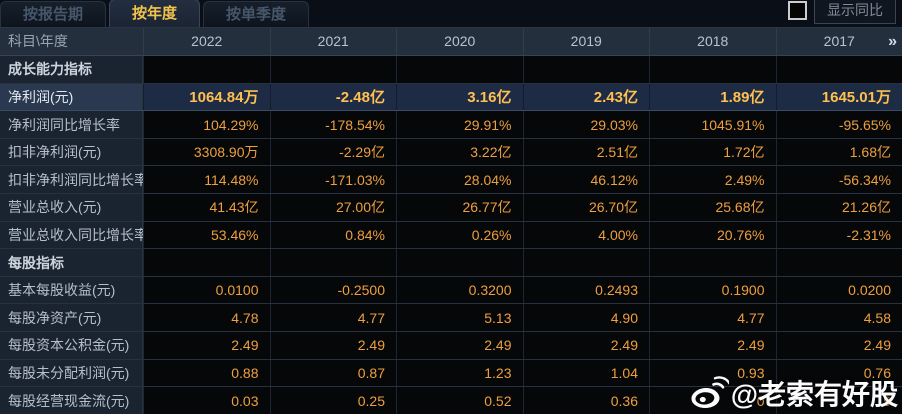 The image size is (902, 414). What do you see at coordinates (838, 400) in the screenshot?
I see `cell-value: 9` at bounding box center [838, 400].